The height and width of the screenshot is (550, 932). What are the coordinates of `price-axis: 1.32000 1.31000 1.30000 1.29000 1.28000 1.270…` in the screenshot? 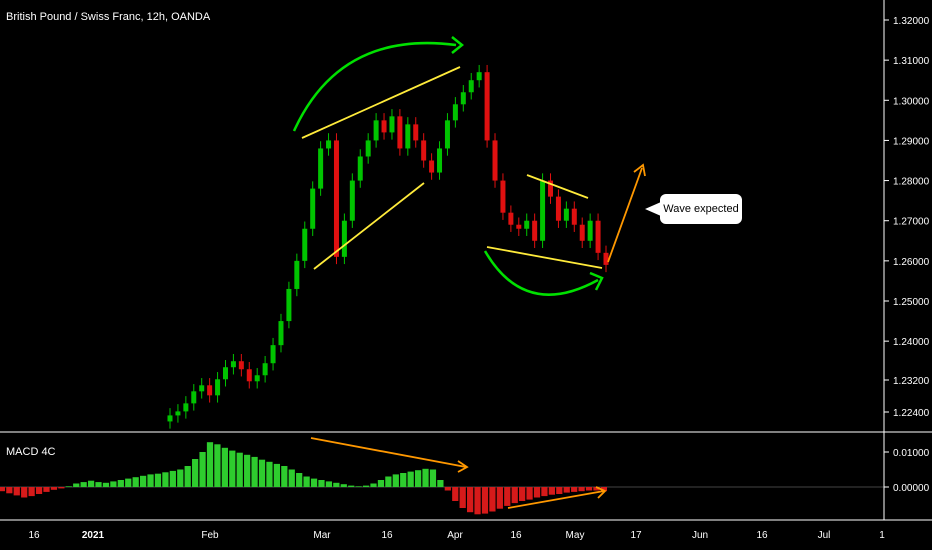 It's located at (907, 217).